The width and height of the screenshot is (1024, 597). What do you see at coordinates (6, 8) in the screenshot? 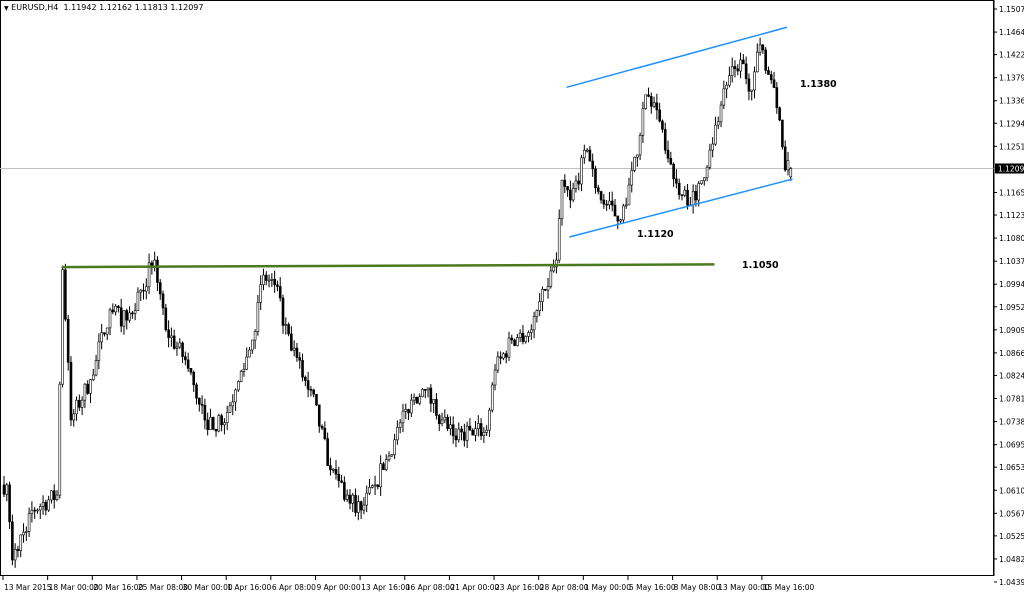
I see `triangle-down-icon: ▼` at bounding box center [6, 8].